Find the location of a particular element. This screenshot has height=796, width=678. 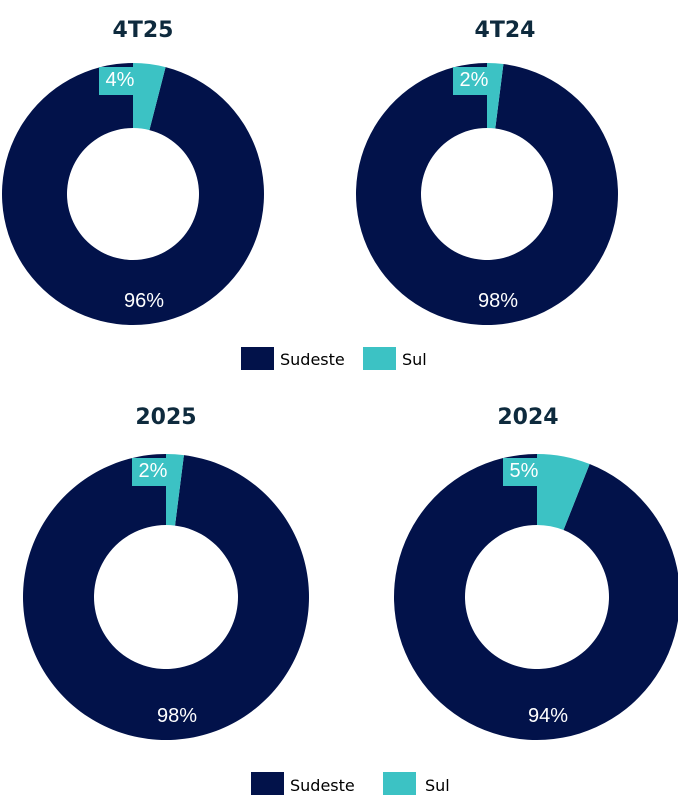

chart-title: 2024 is located at coordinates (527, 417).